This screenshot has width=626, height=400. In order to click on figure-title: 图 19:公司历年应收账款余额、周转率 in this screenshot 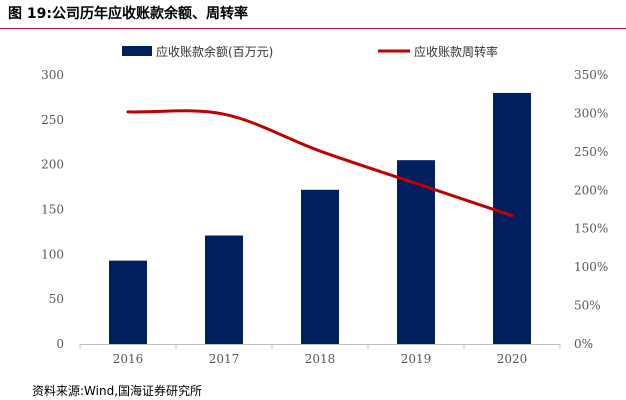, I will do `click(128, 14)`.